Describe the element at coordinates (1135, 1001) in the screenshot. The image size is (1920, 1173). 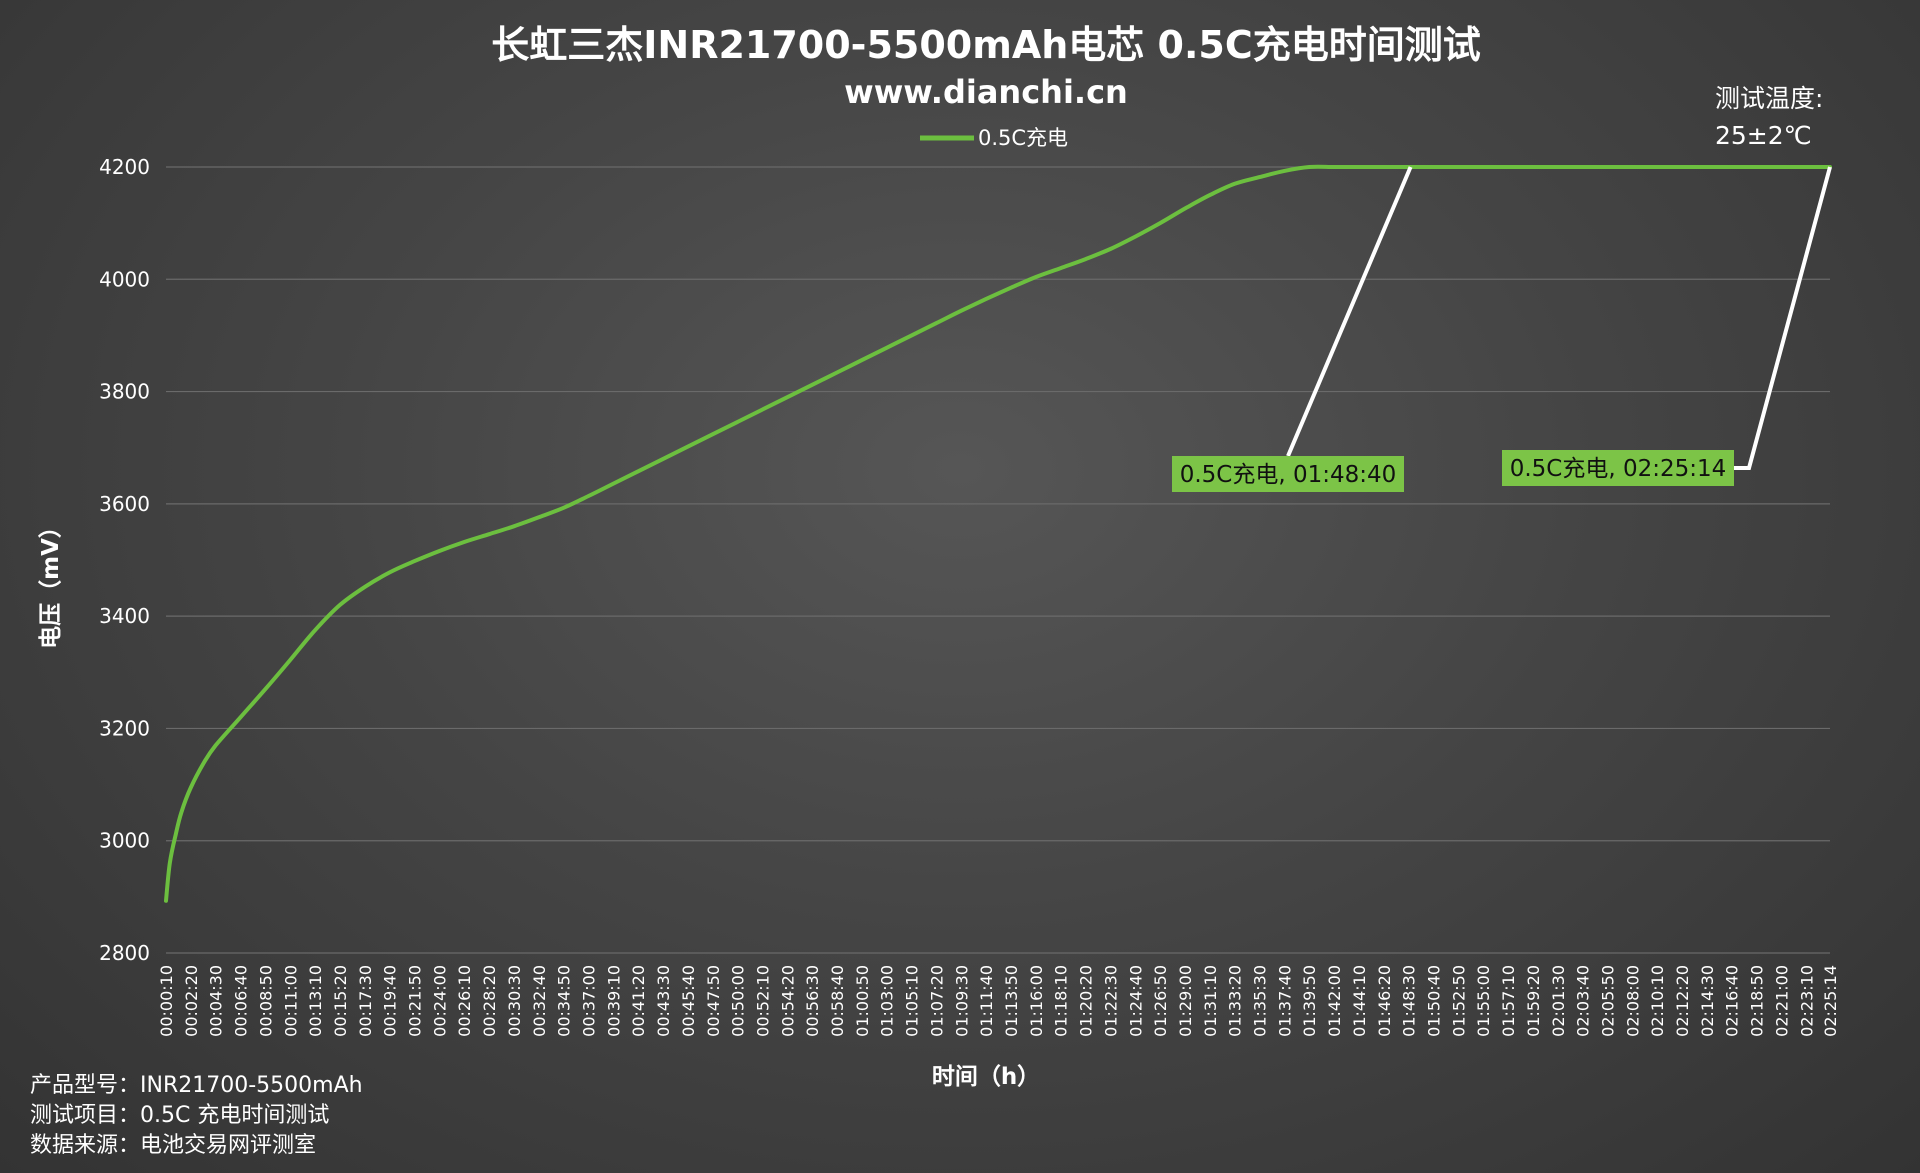
I see `x-tick-label: 01:24:40` at that location.